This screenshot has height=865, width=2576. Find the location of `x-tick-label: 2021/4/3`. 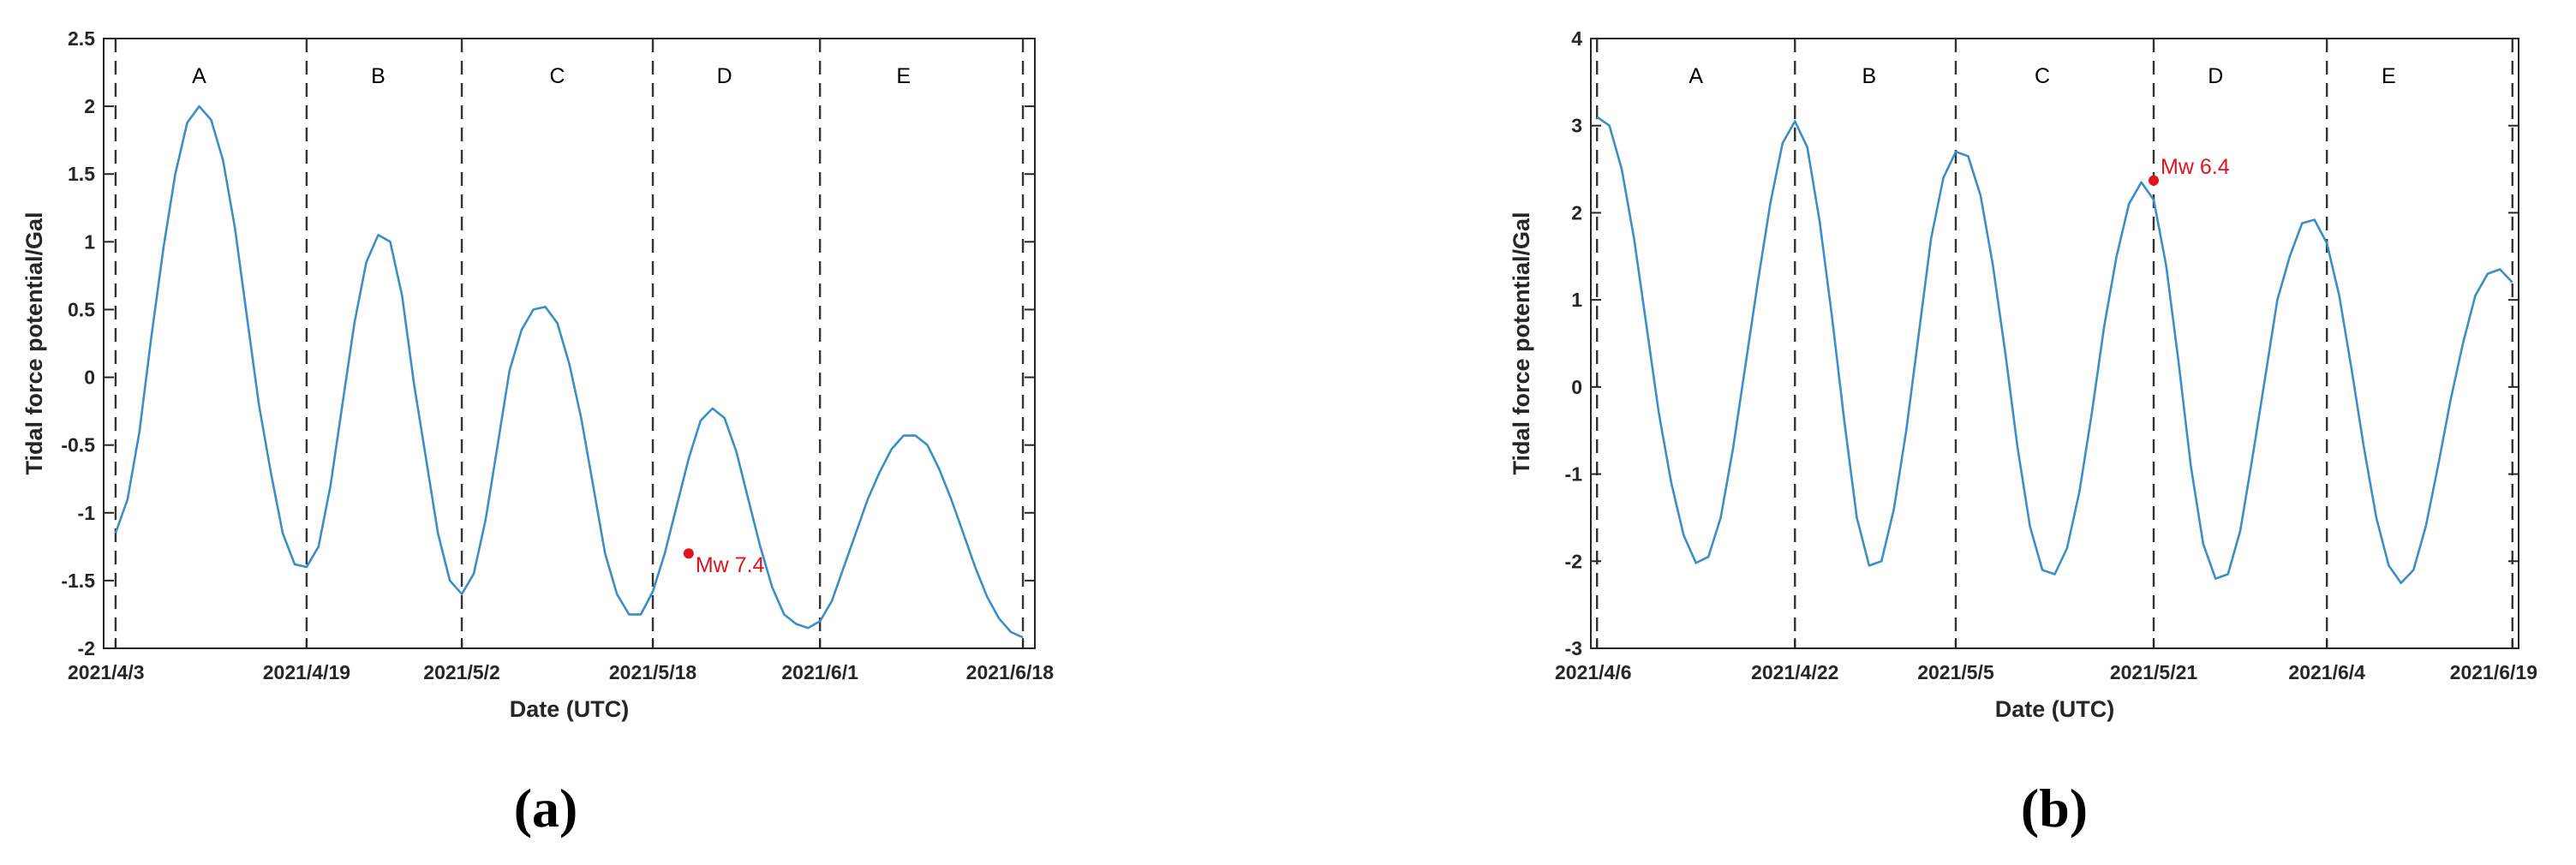

x-tick-label: 2021/4/3 is located at coordinates (107, 672).